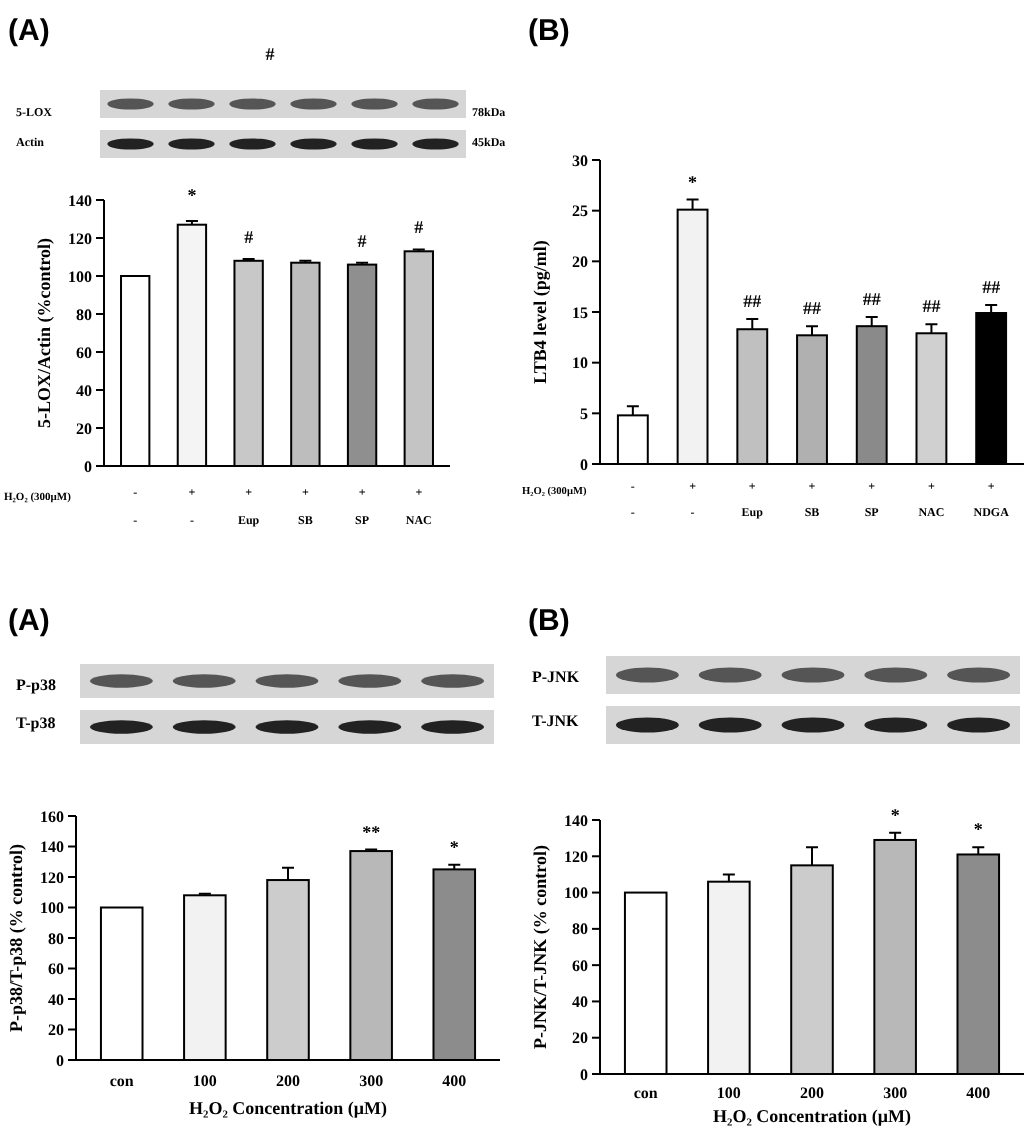 The height and width of the screenshot is (1128, 1036). I want to click on y-axis-title: LTB4 level (pg/ml), so click(540, 312).